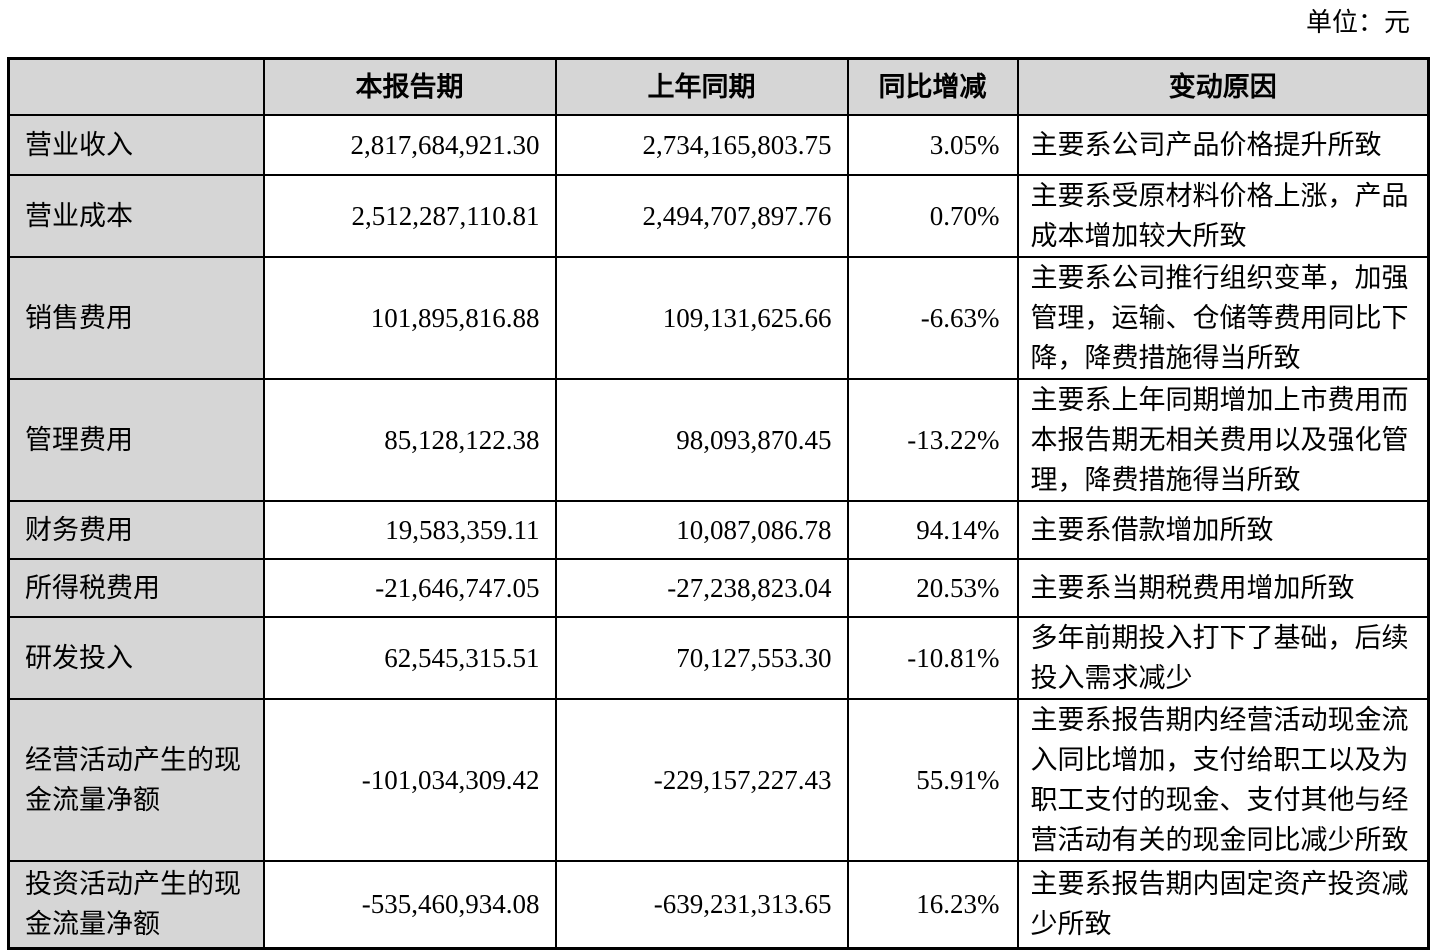 This screenshot has height=950, width=1434. Describe the element at coordinates (701, 317) in the screenshot. I see `prior-period-cell: 109,131,625.66` at that location.